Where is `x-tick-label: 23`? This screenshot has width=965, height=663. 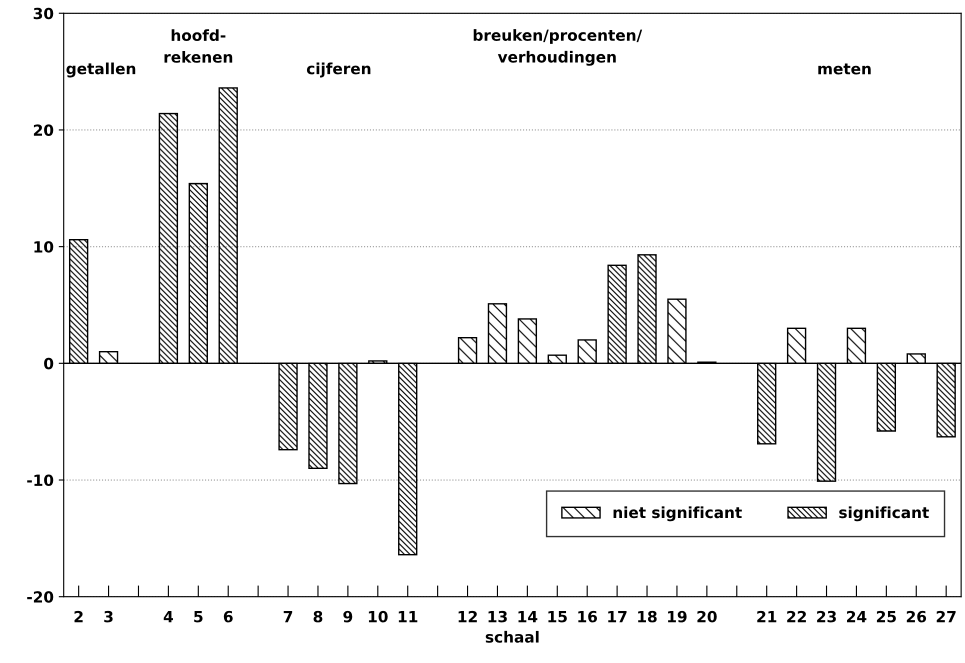
x-tick-label: 23 is located at coordinates (826, 616).